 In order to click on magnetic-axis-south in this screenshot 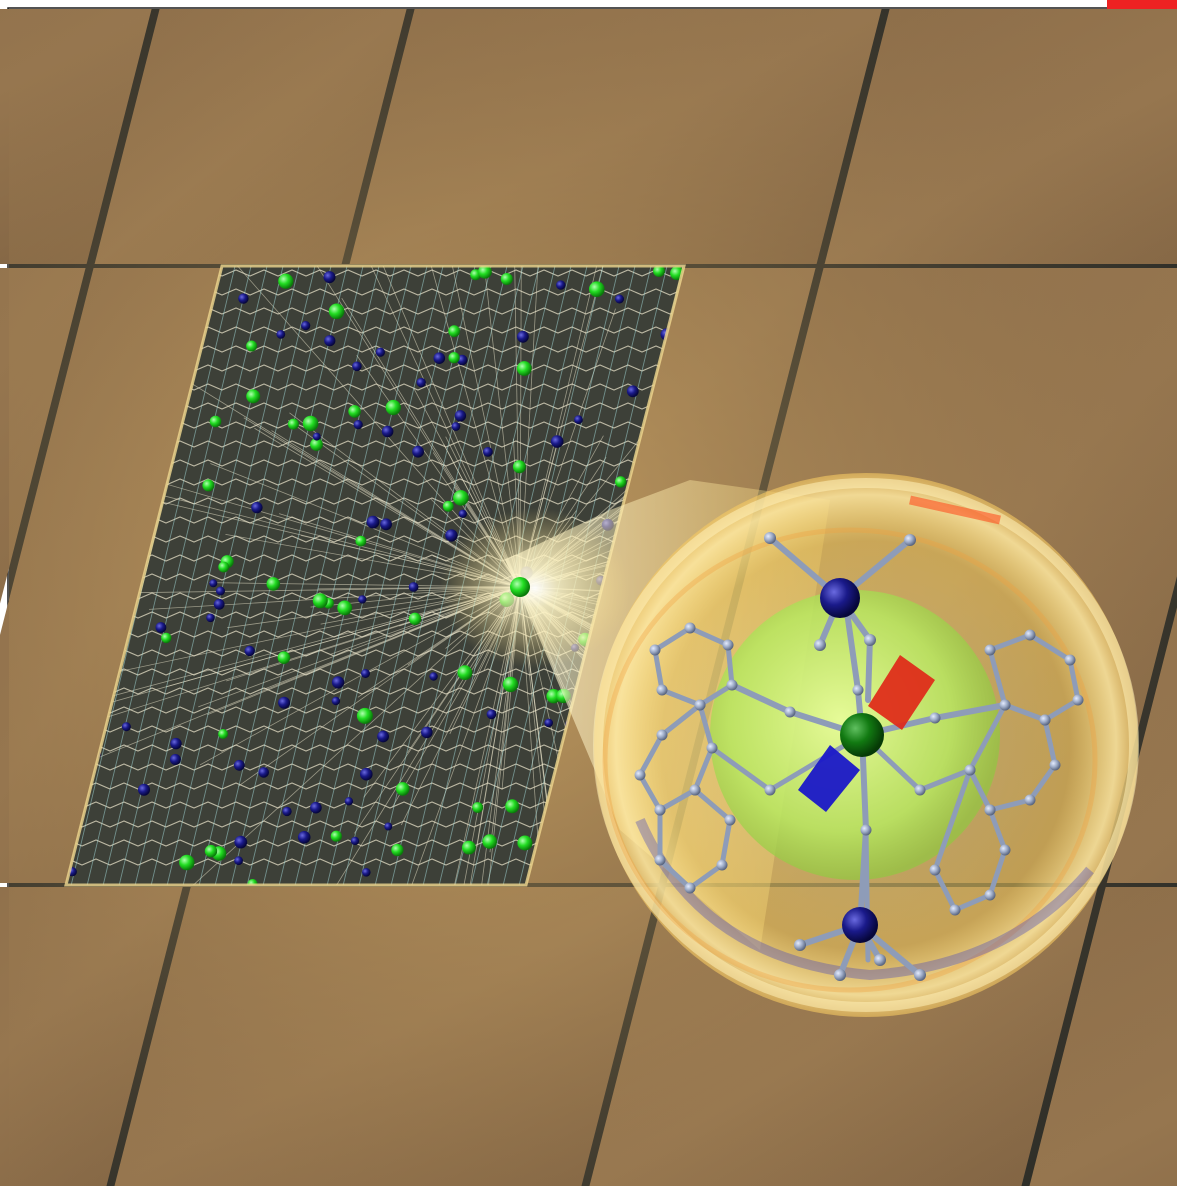, I will do `click(829, 778)`.